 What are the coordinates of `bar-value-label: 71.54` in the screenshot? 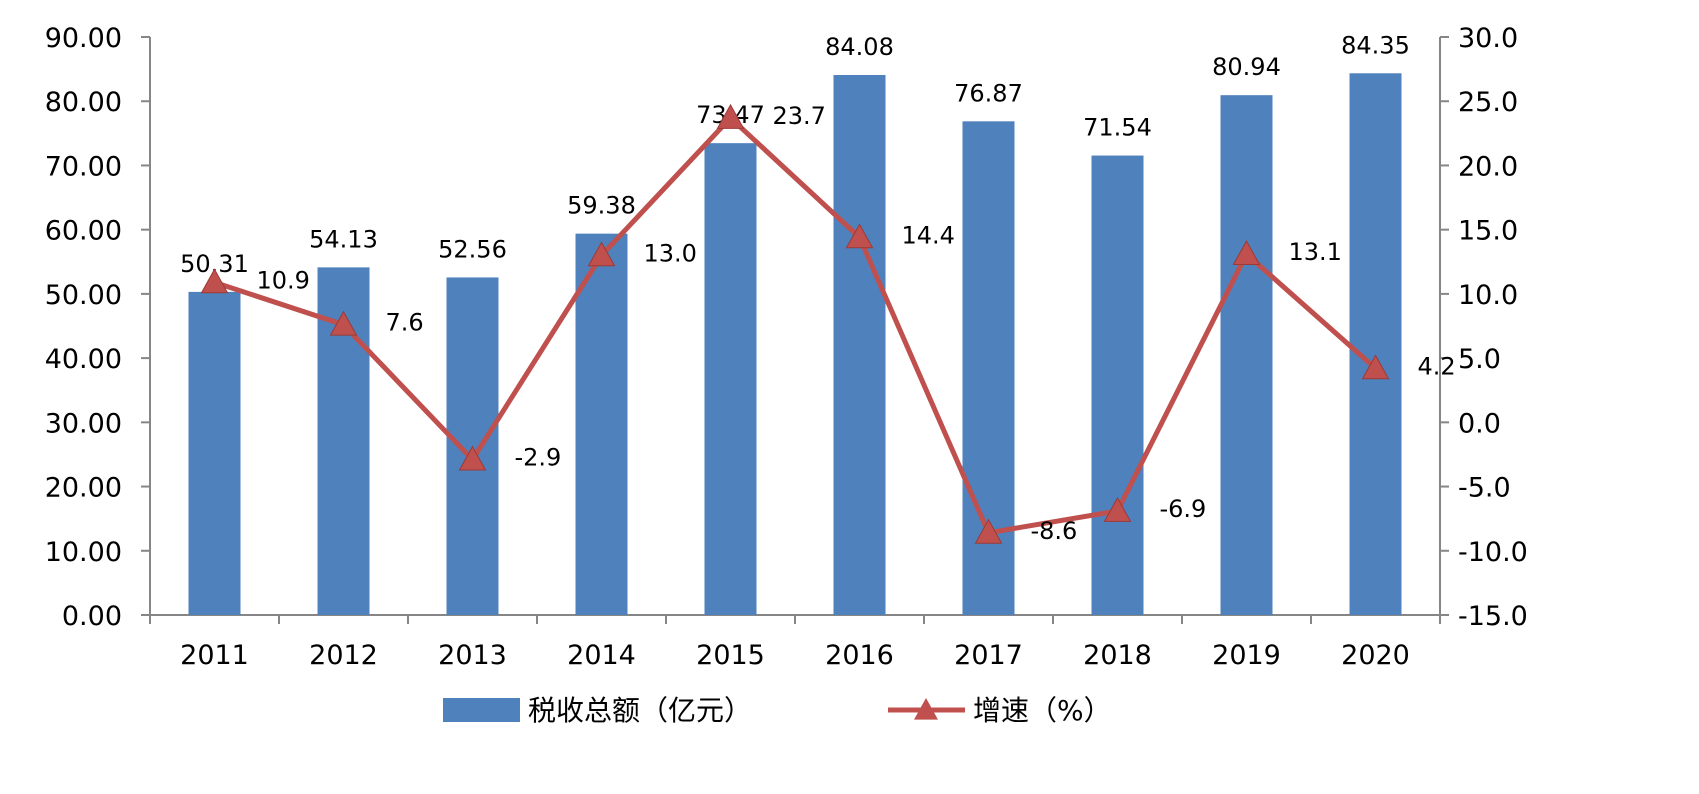 It's located at (1117, 128).